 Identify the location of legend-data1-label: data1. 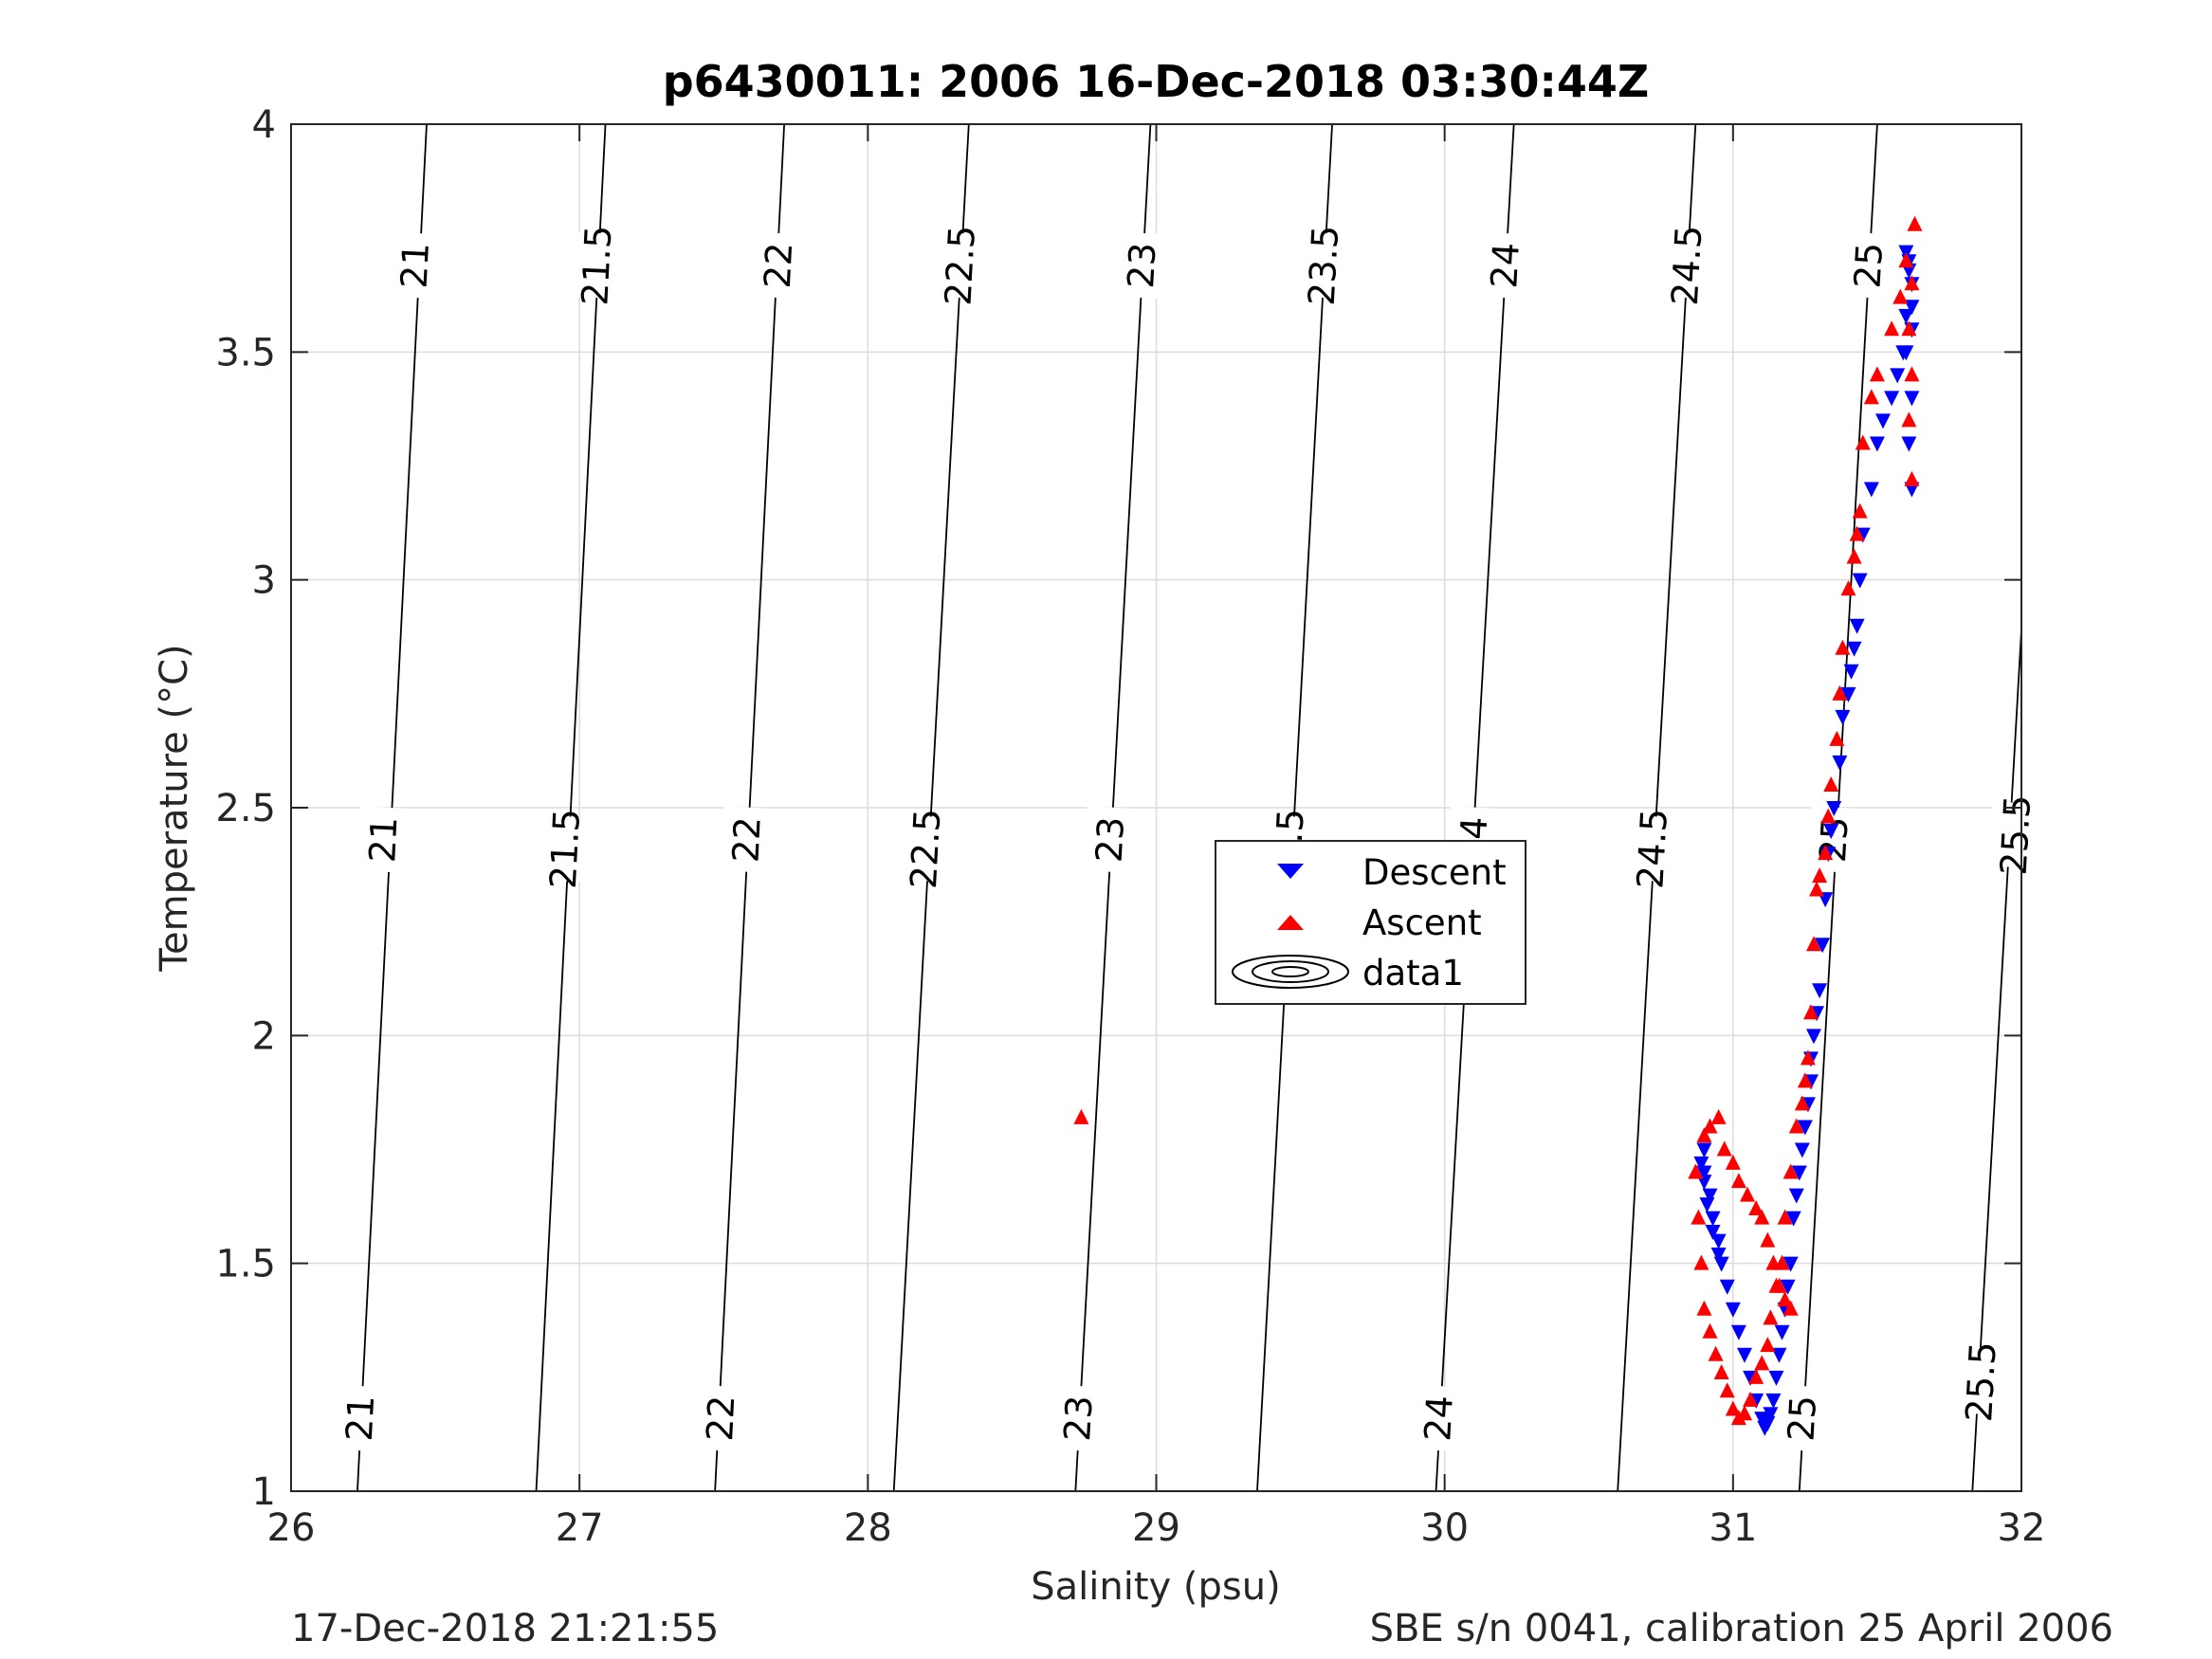
(1413, 973).